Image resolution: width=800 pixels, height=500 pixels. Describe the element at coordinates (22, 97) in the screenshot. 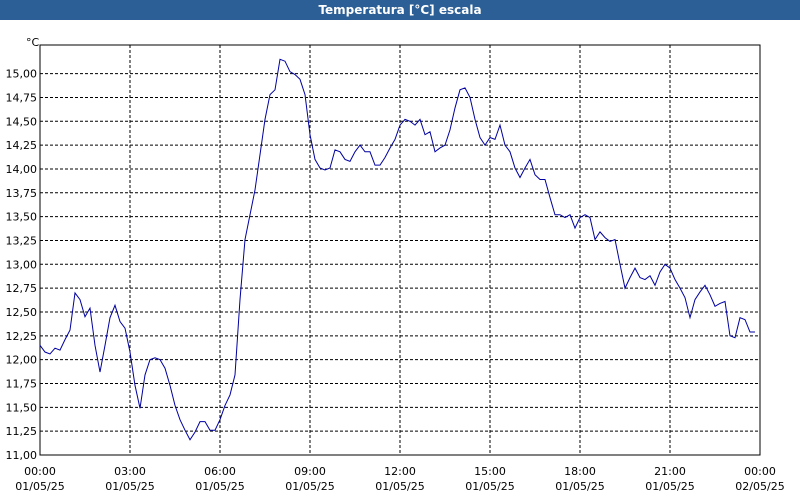

I see `y-tick-label: 14,75` at that location.